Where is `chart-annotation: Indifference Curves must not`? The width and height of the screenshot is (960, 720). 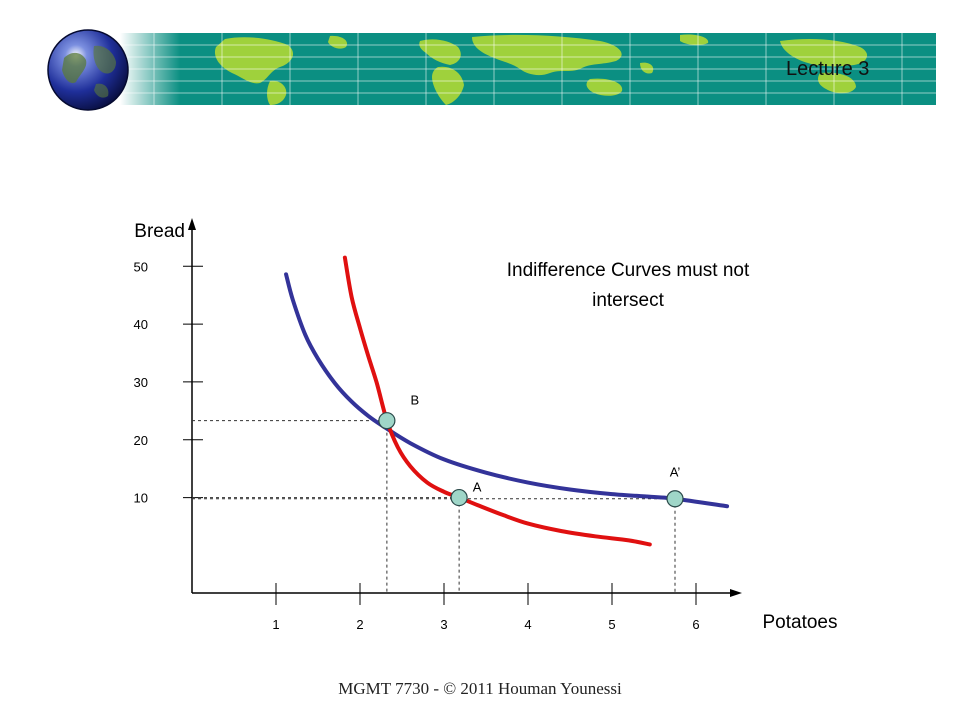 chart-annotation: Indifference Curves must not is located at coordinates (628, 270).